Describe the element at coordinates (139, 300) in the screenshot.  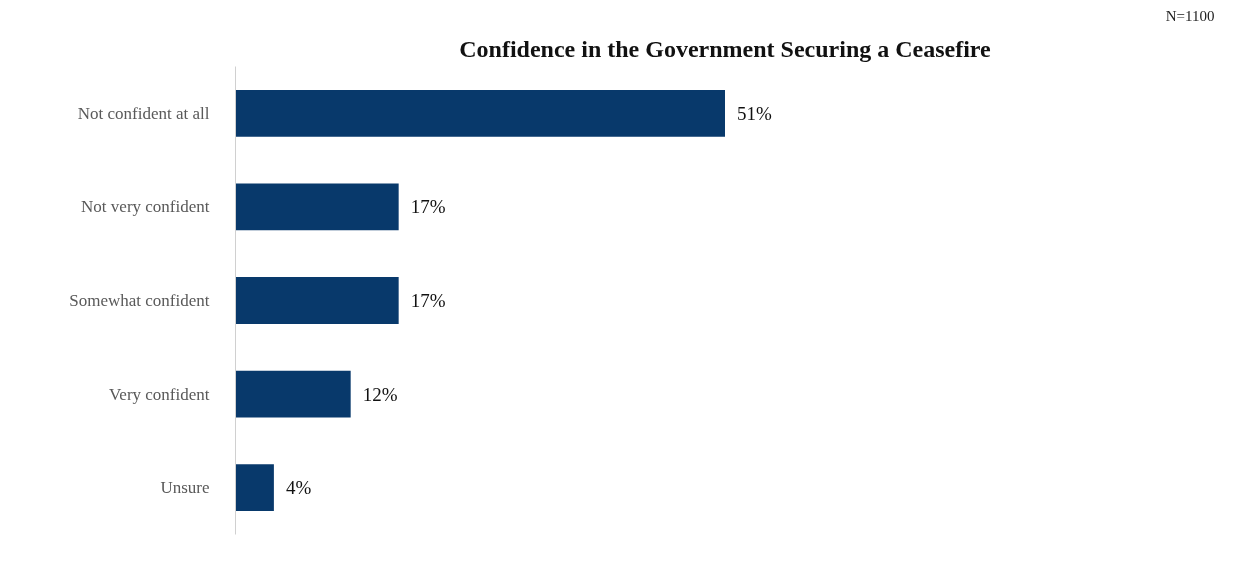
I see `y-tick-label: Somewhat confident` at that location.